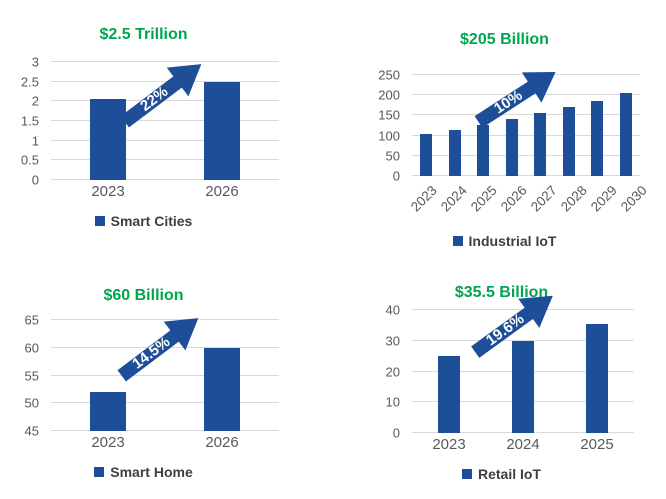 The image size is (666, 499). I want to click on growth-arrow: 22%, so click(163, 93).